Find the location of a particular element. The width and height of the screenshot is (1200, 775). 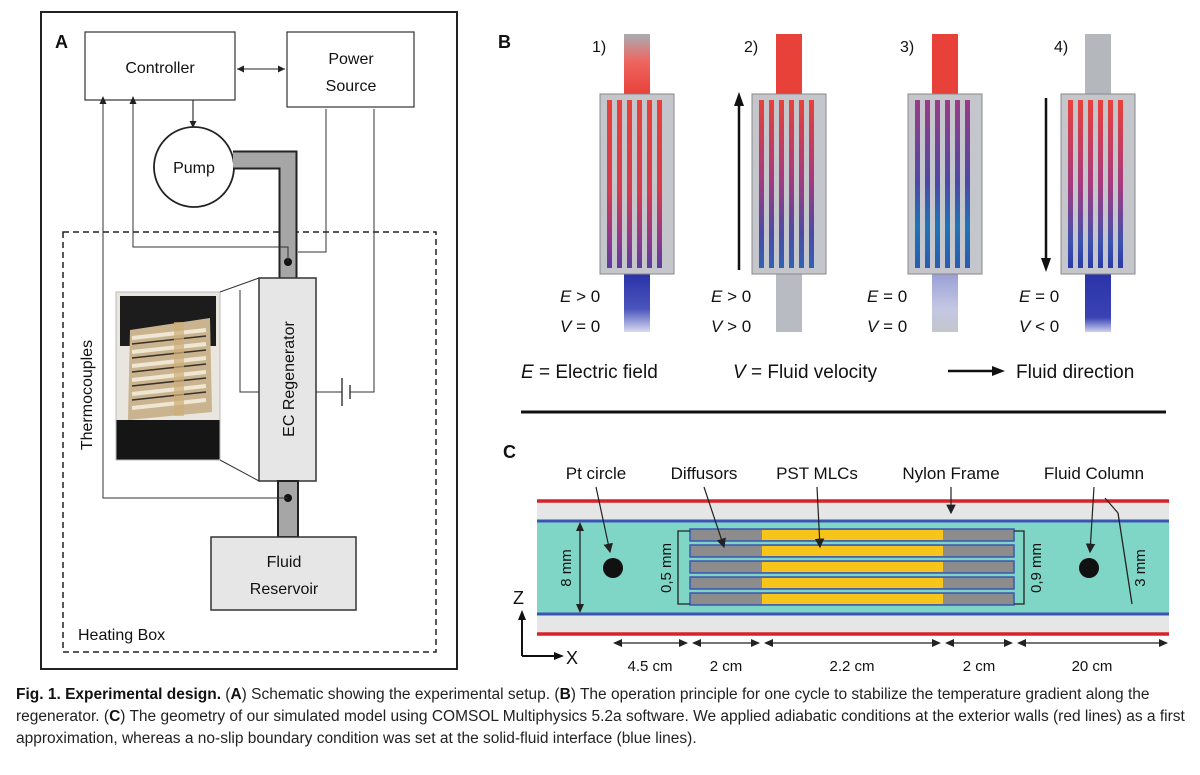

axis-z-label: Z is located at coordinates (518, 598).